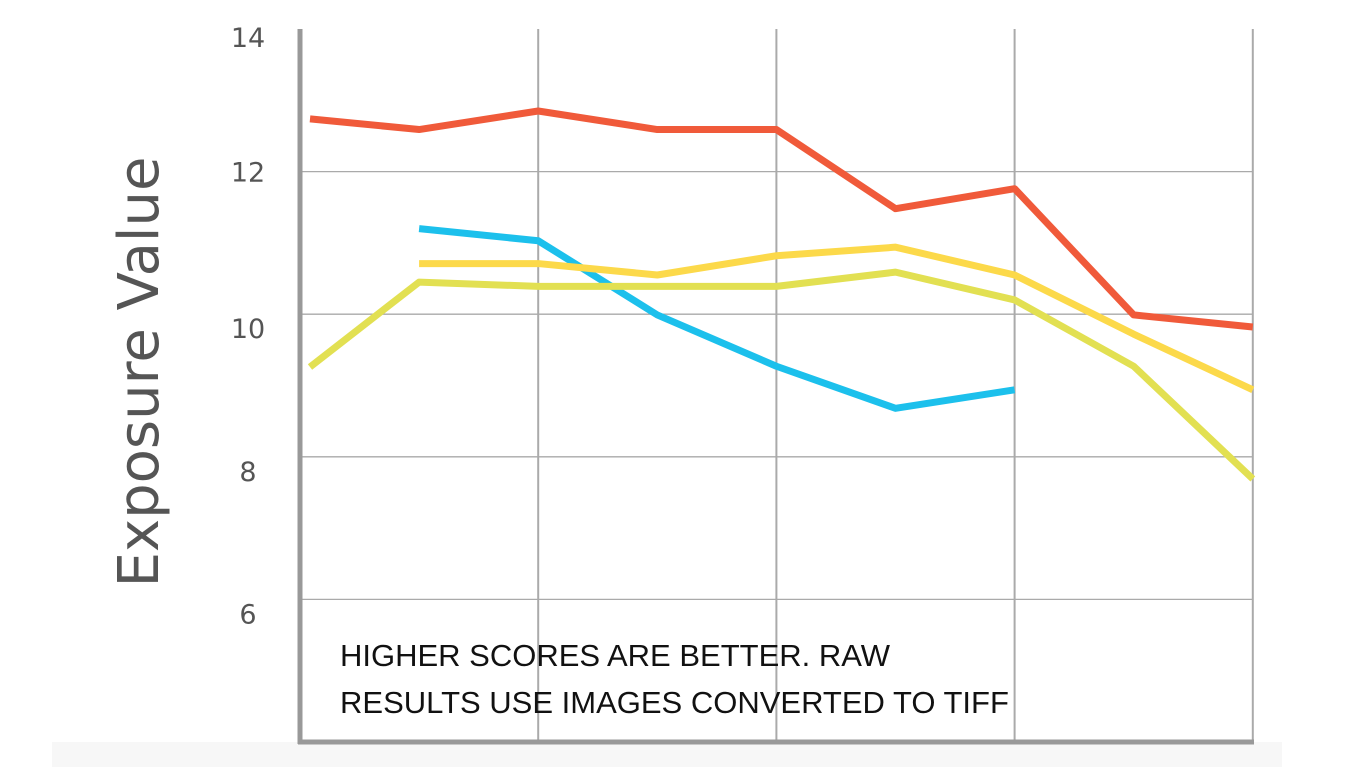 Image resolution: width=1363 pixels, height=767 pixels. Describe the element at coordinates (247, 472) in the screenshot. I see `y-tick-label: 8` at that location.